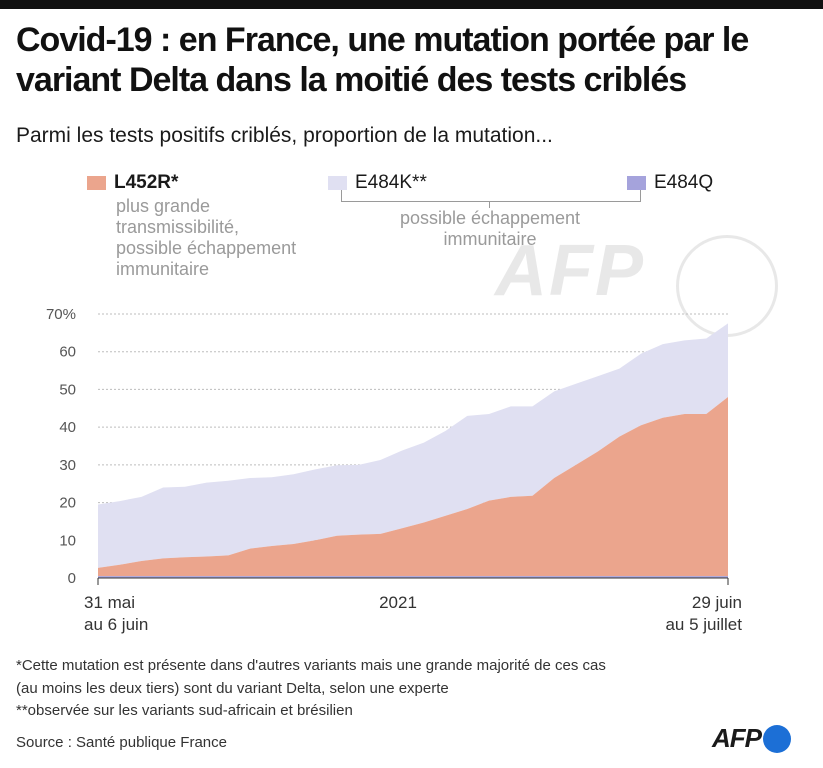 The width and height of the screenshot is (823, 768). Describe the element at coordinates (391, 182) in the screenshot. I see `legend-label-e484k: E484K**` at that location.